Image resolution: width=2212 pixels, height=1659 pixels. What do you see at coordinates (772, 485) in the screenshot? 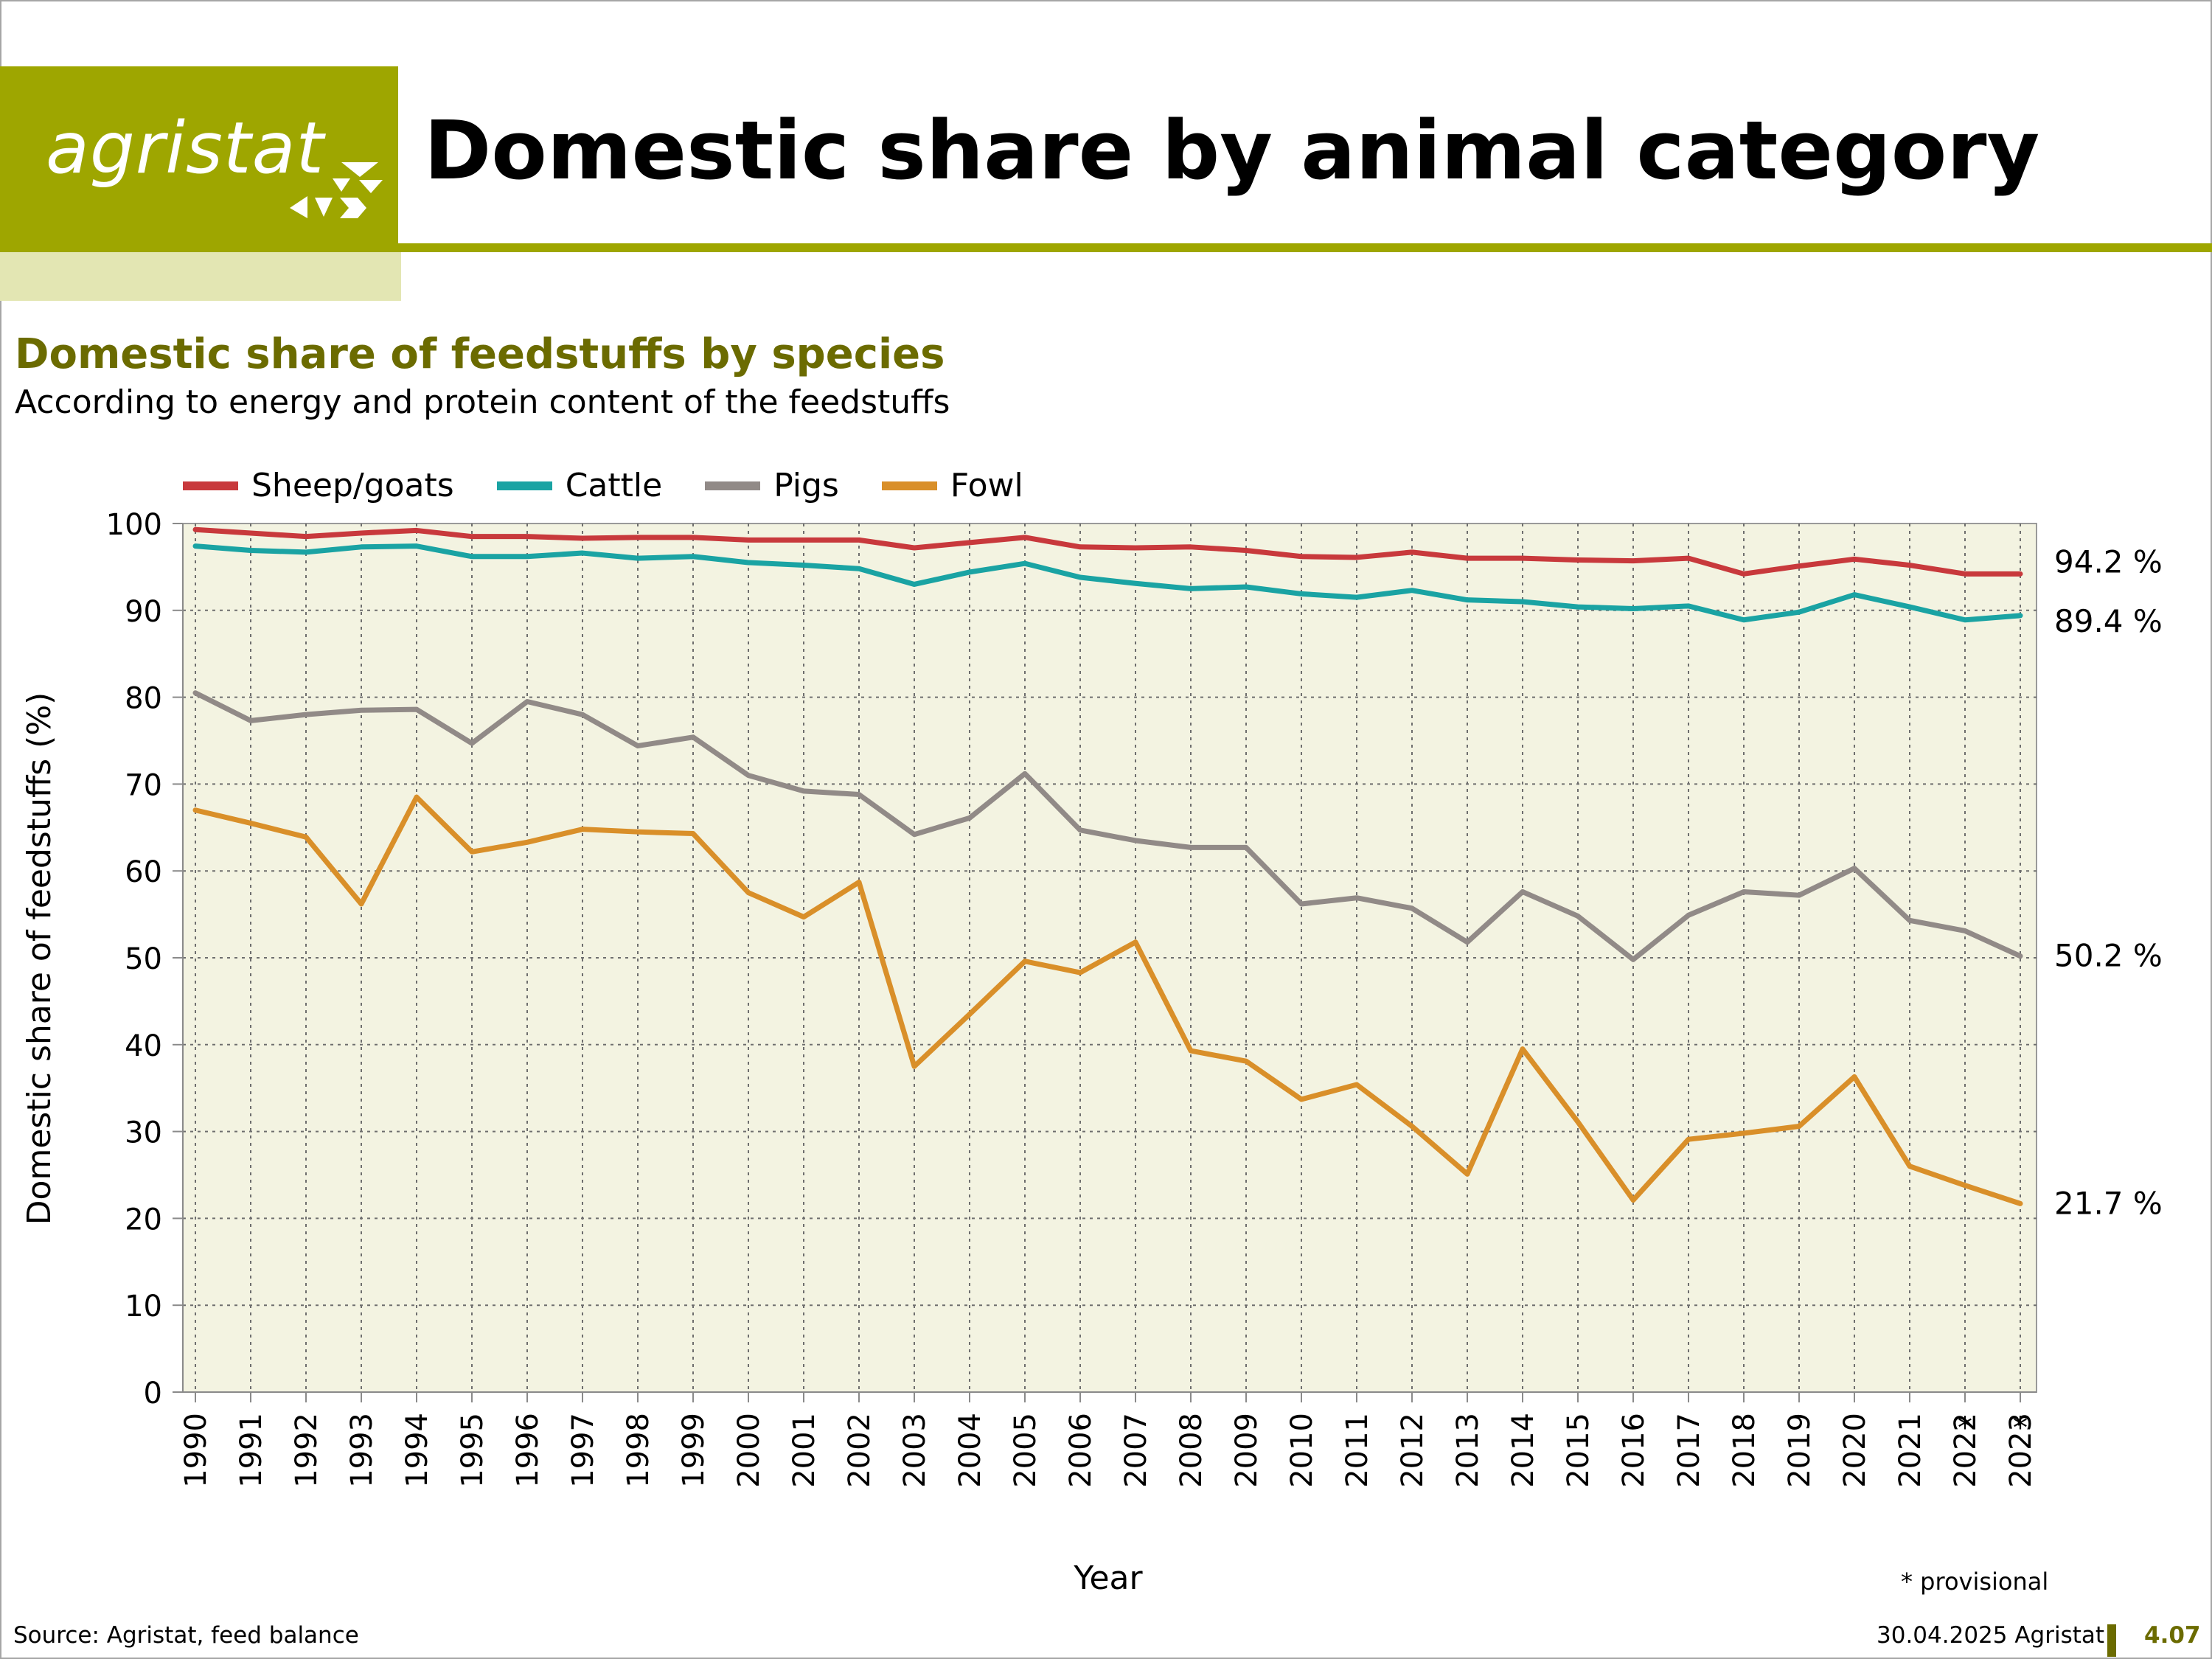
I see `legend-item-pigs: Pigs` at bounding box center [772, 485].